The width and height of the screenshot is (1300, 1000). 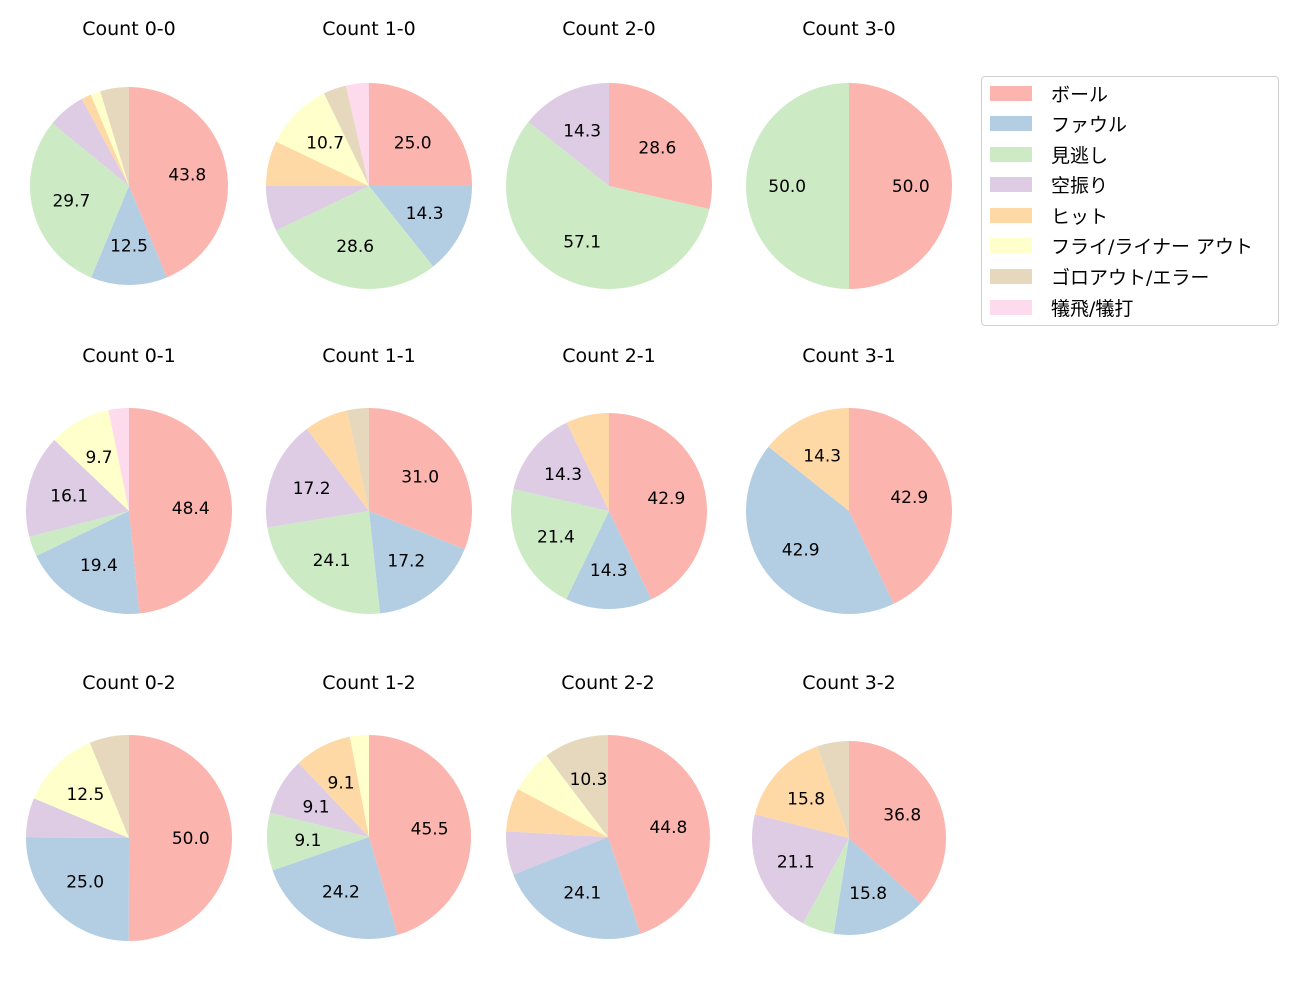 What do you see at coordinates (71, 201) in the screenshot?
I see `slice-percent-label: 29.7` at bounding box center [71, 201].